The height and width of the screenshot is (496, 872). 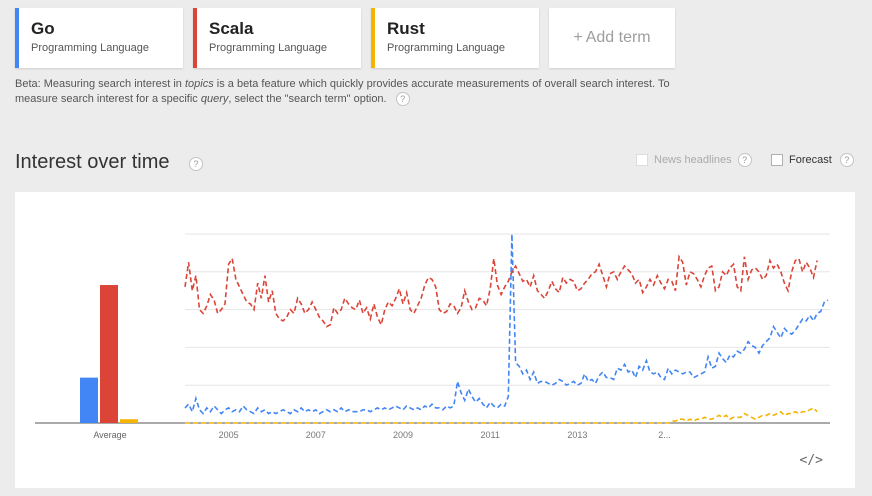 What do you see at coordinates (277, 38) in the screenshot?
I see `term-card-scala: Scala Programming Language` at bounding box center [277, 38].